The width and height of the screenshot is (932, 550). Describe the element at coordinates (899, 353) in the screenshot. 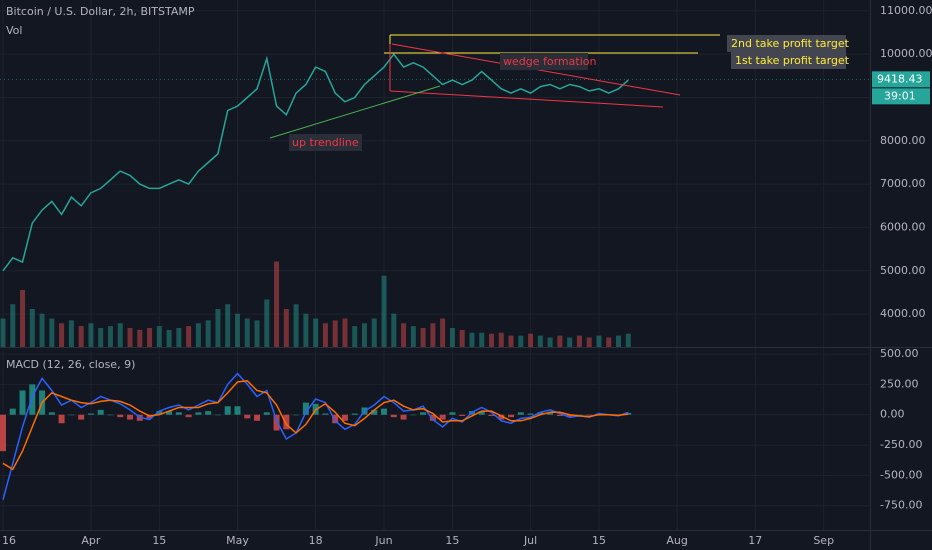

I see `y-tick-label: 500.00` at that location.